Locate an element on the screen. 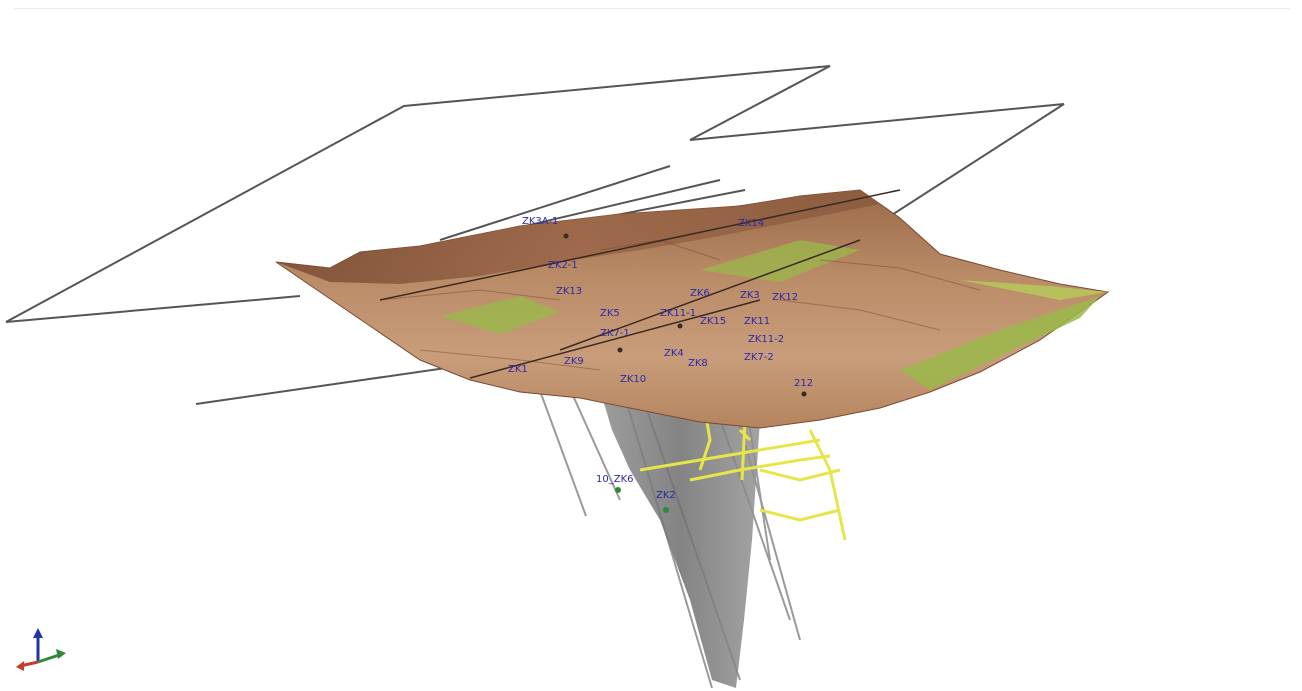 Image resolution: width=1302 pixels, height=691 pixels. drillhole-label: ZK11-1 is located at coordinates (678, 313).